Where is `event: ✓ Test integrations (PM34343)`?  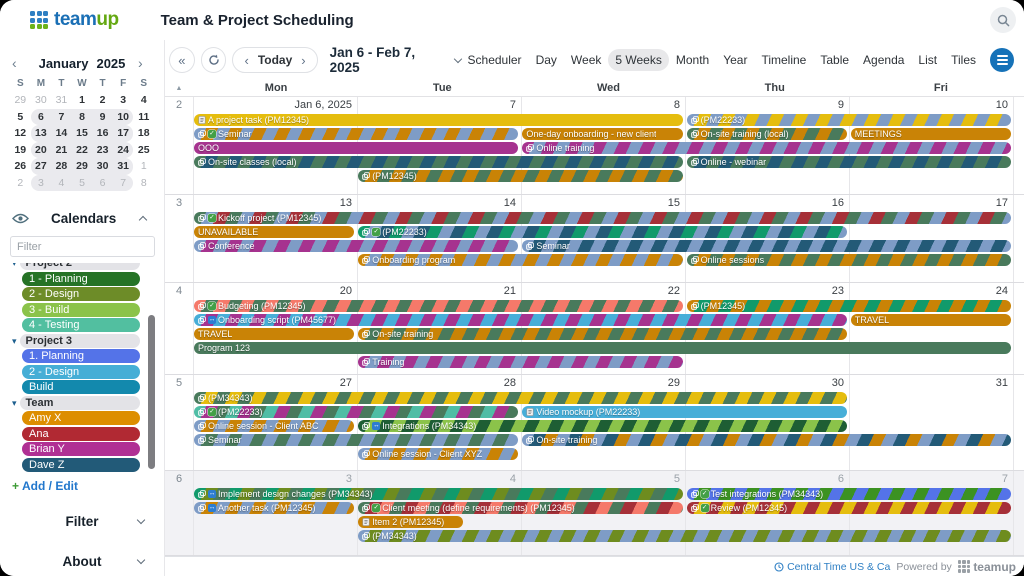
event: ✓ Test integrations (PM34343) is located at coordinates (848, 494).